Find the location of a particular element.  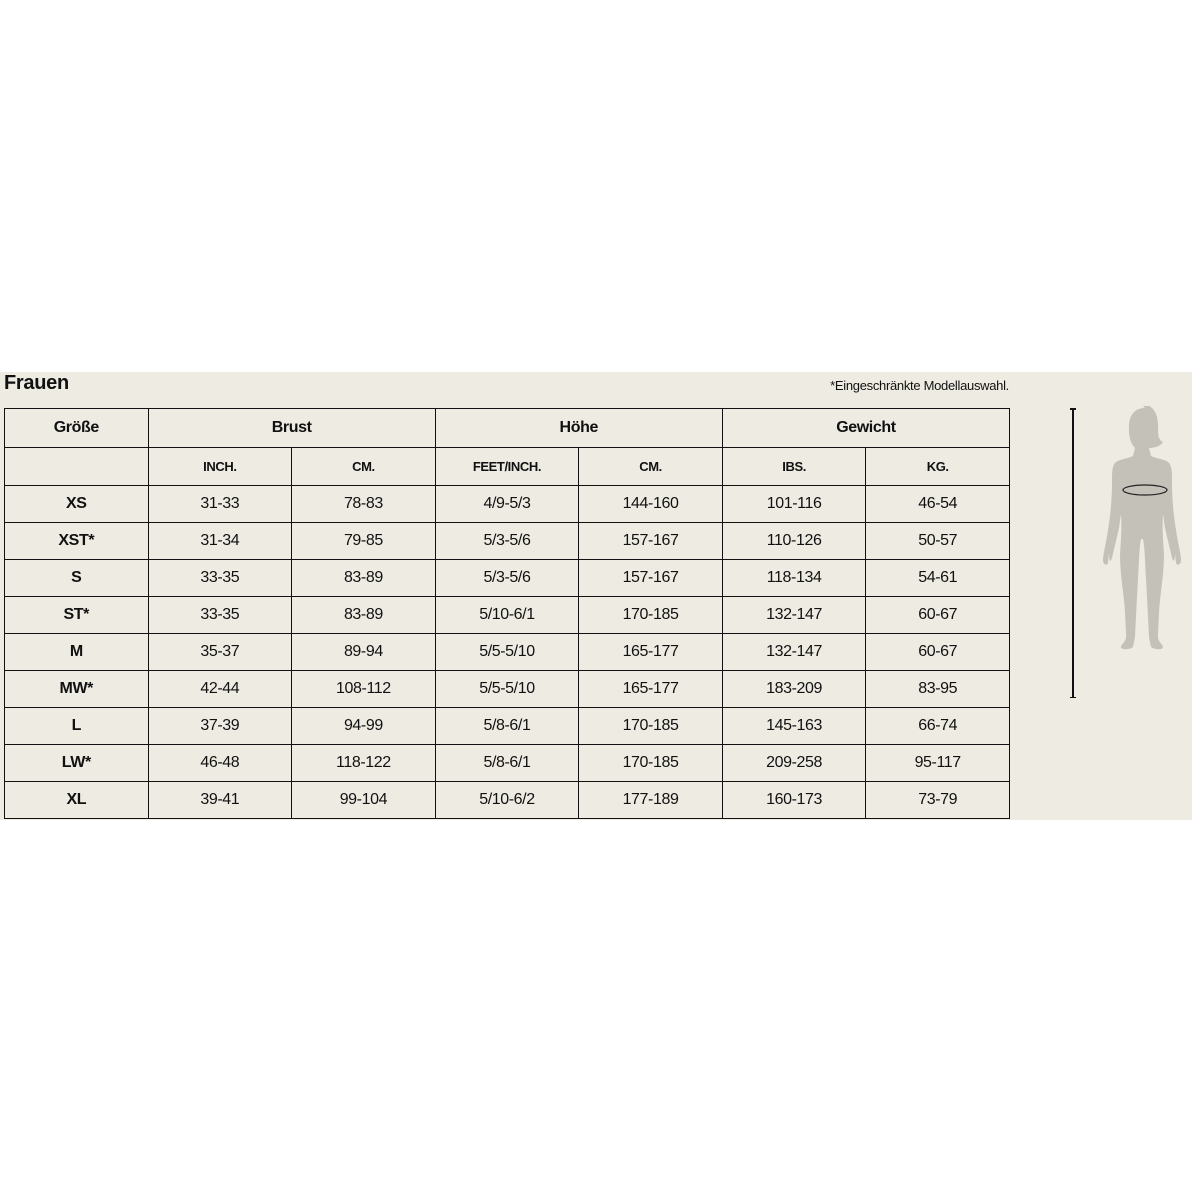

footnote: *Eingeschränkte Modellauswahl. is located at coordinates (919, 385).